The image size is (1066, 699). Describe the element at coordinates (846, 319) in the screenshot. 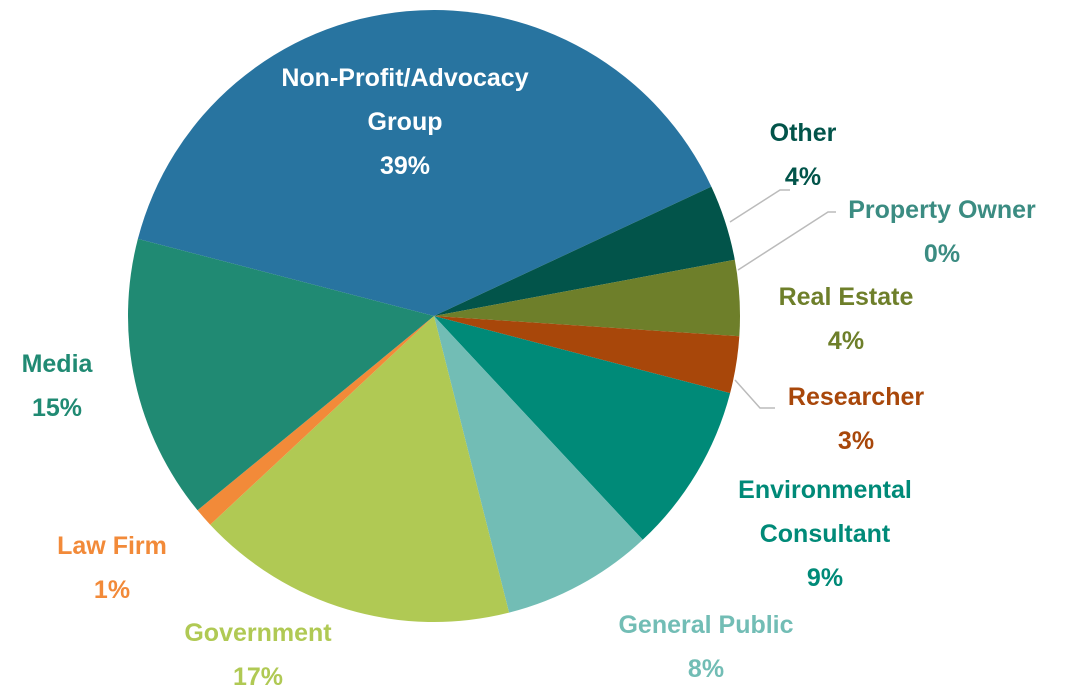

I see `slice-label: Real Estate 4%` at that location.